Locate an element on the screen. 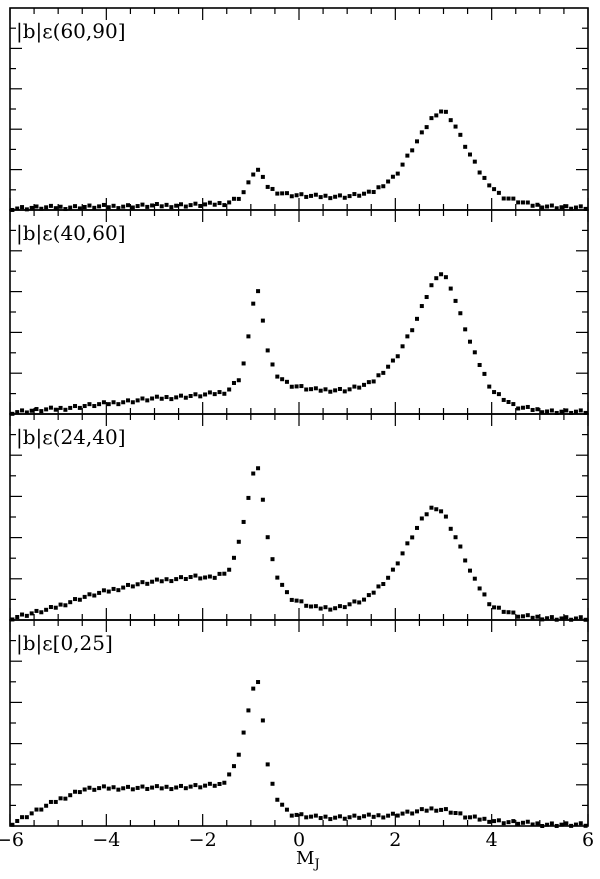 The width and height of the screenshot is (600, 879). panel-label: |b|ε(60,90] is located at coordinates (71, 31).